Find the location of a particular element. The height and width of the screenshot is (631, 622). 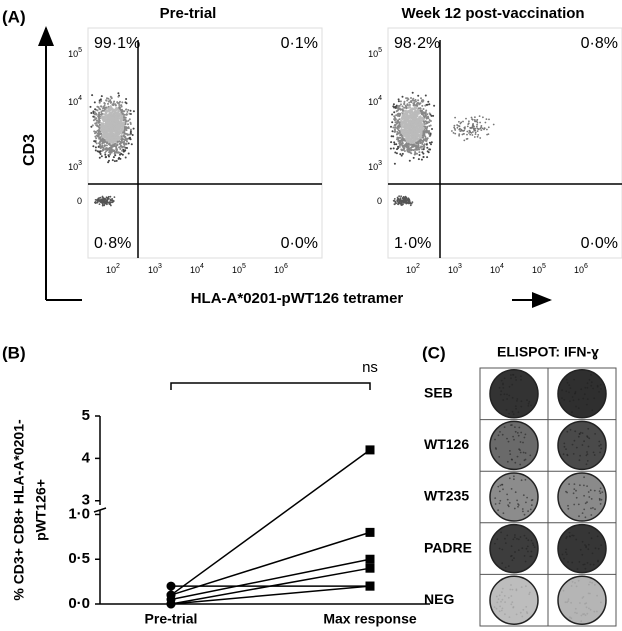

row-label: WT235 is located at coordinates (446, 496).